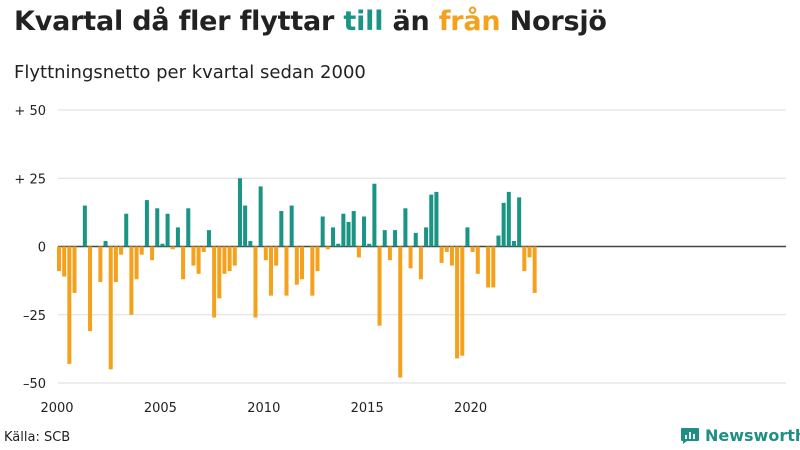 This screenshot has height=450, width=800. Describe the element at coordinates (160, 408) in the screenshot. I see `x-tick-label-1: 2005` at that location.